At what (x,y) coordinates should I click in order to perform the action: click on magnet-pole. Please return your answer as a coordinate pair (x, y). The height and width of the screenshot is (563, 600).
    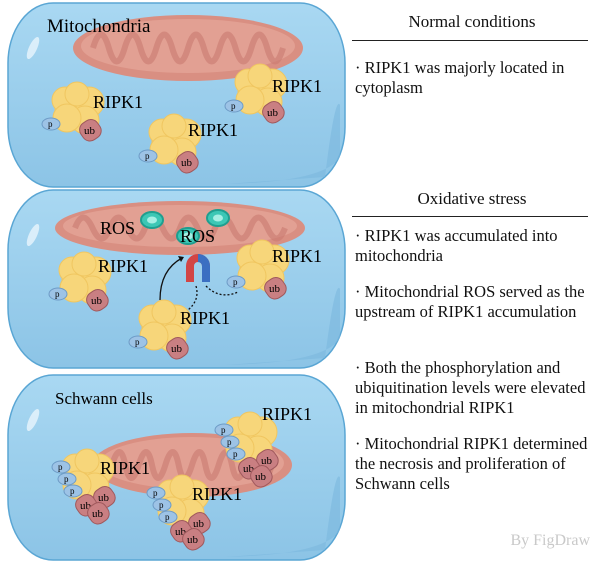
    Looking at the image, I should click on (204, 268).